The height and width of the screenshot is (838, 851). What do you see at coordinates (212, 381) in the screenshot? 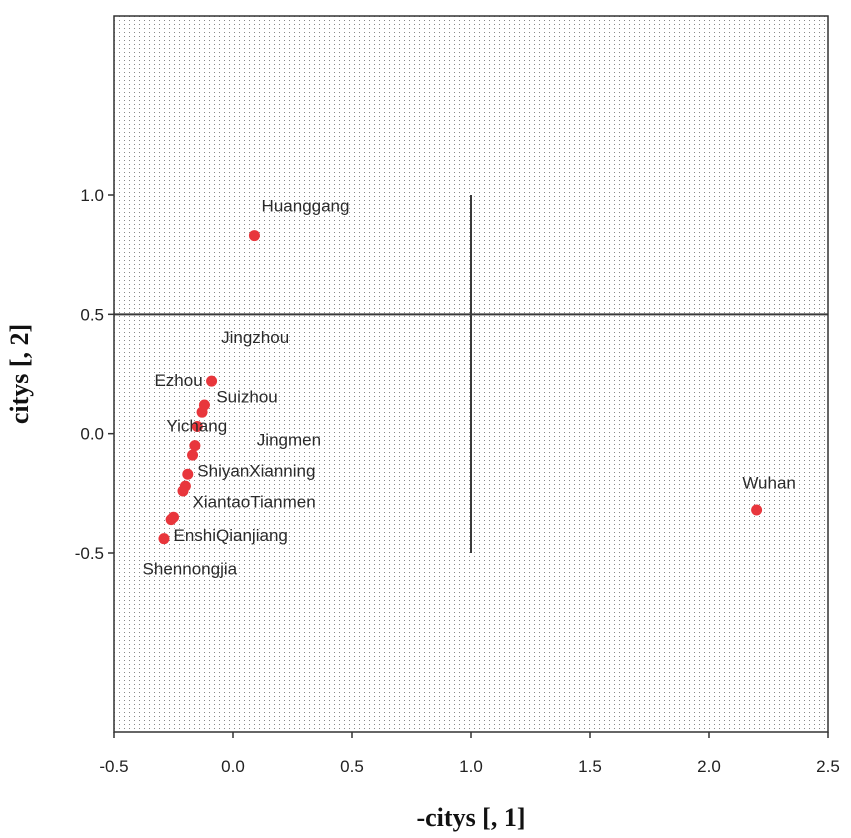
I see `data-point-jingzhou` at bounding box center [212, 381].